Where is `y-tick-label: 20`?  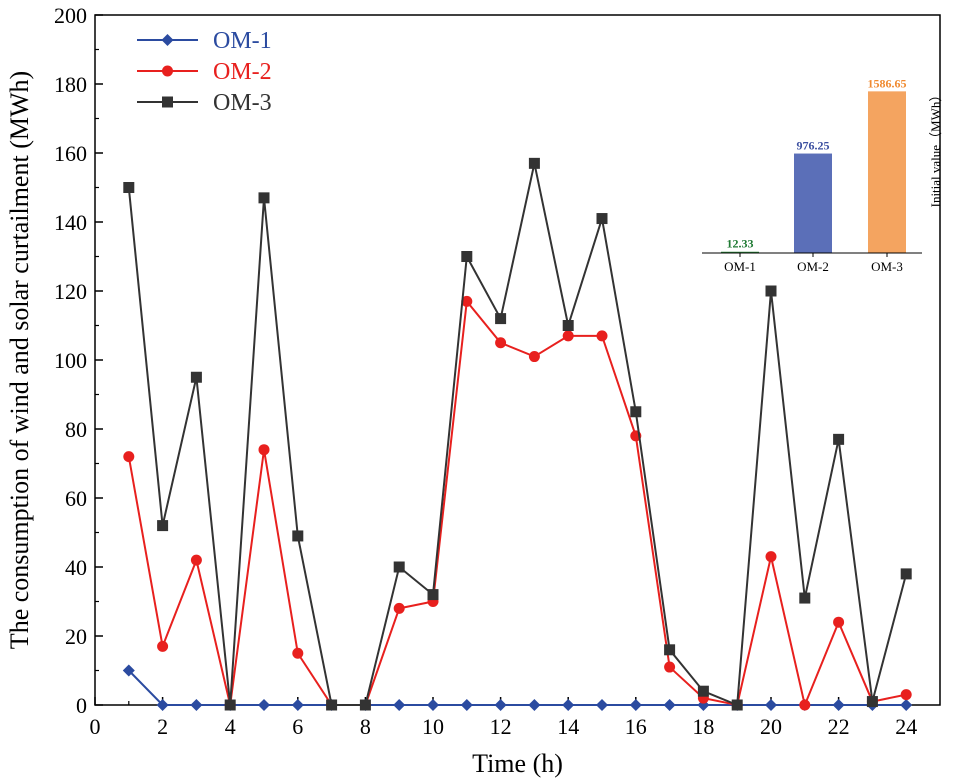 y-tick-label: 20 is located at coordinates (76, 636).